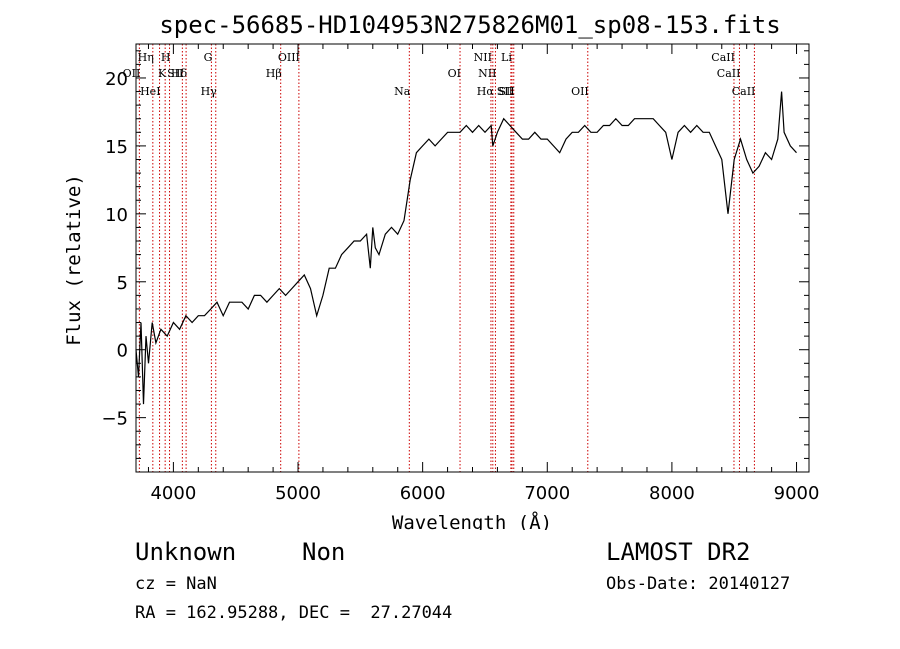  What do you see at coordinates (486, 91) in the screenshot?
I see `line-label-2-5: Hα` at bounding box center [486, 91].